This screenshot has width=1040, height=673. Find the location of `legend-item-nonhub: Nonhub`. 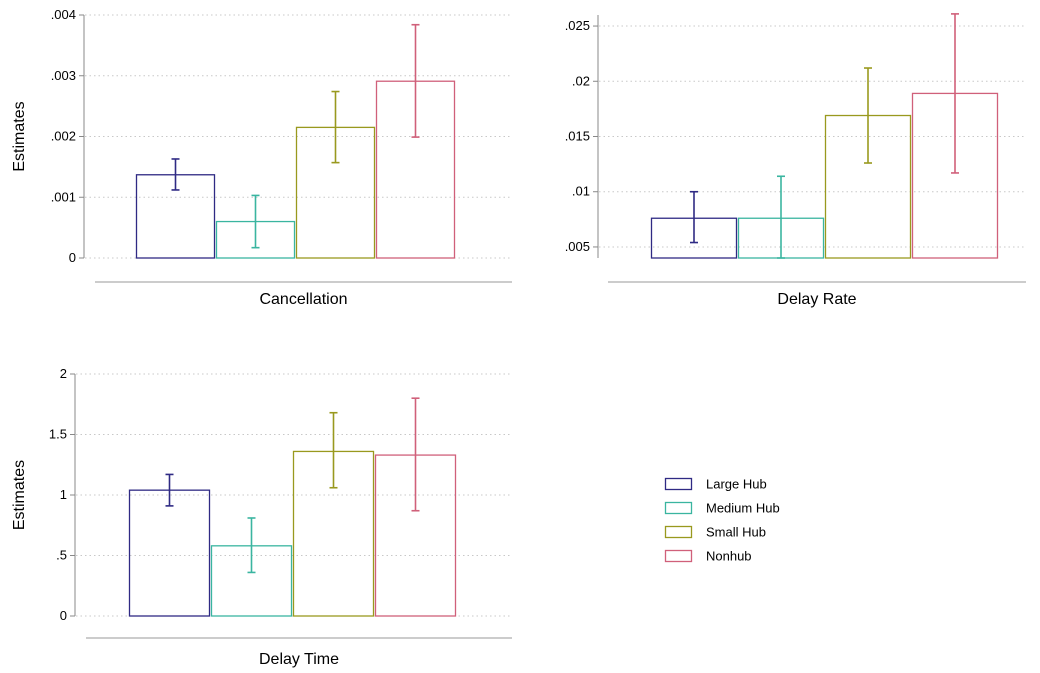

legend-item-nonhub: Nonhub is located at coordinates (708, 556).